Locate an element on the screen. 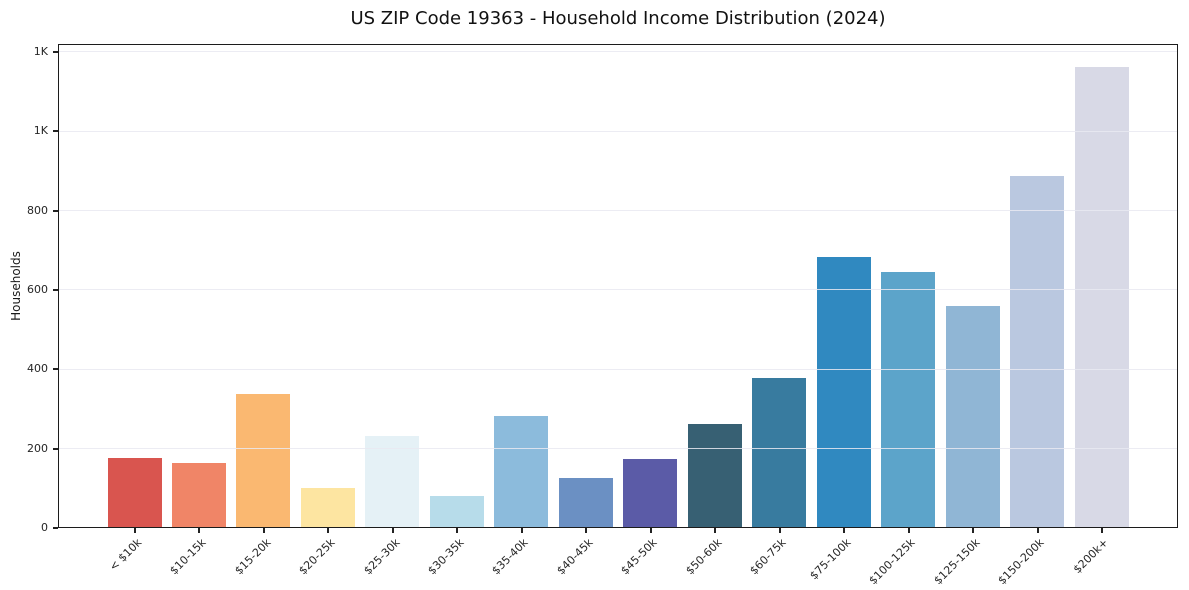 This screenshot has width=1189, height=590. x-tick-label: $10-15k is located at coordinates (188, 557).